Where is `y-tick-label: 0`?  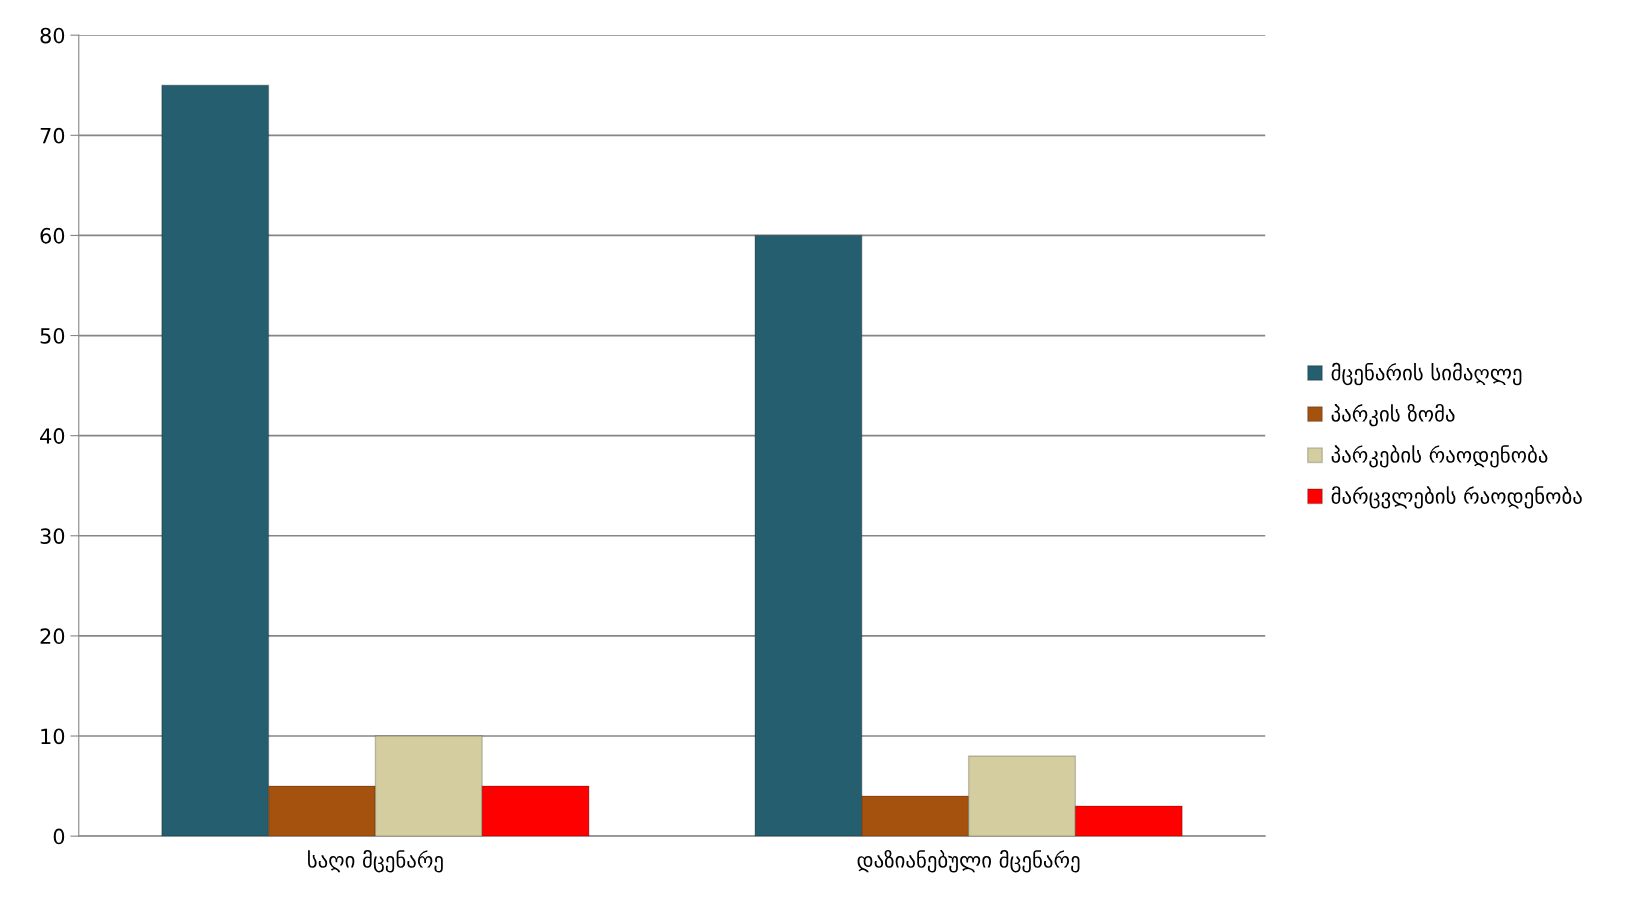
y-tick-label: 0 is located at coordinates (59, 836).